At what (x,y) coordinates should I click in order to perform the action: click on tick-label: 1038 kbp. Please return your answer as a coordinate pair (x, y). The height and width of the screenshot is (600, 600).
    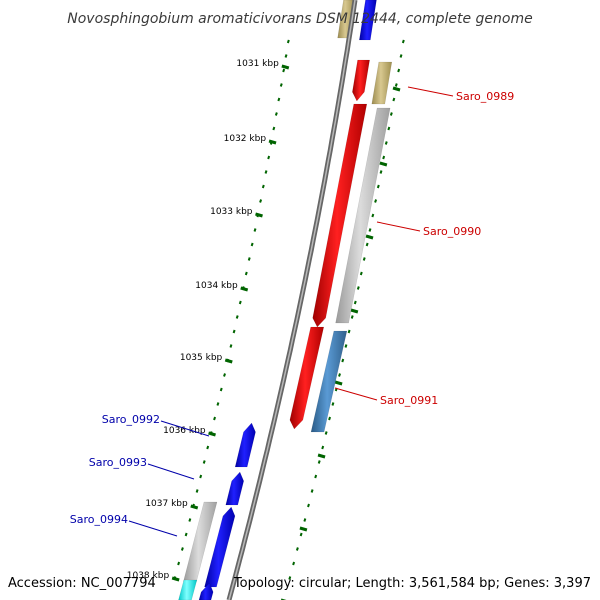
    Looking at the image, I should click on (148, 576).